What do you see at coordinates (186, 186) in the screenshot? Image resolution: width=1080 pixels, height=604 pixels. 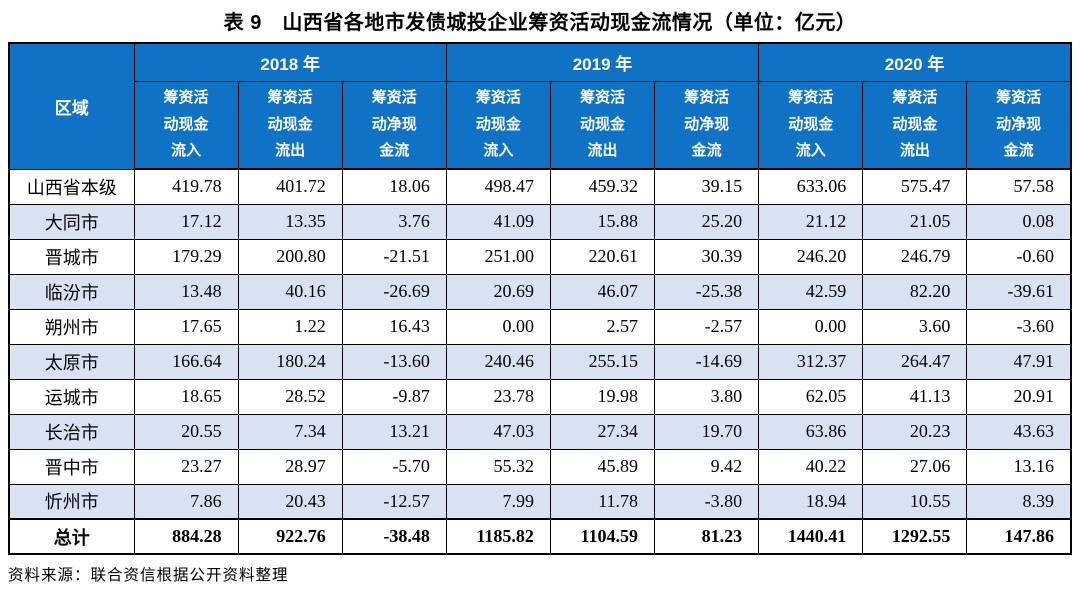 I see `value-cell: 419.78` at bounding box center [186, 186].